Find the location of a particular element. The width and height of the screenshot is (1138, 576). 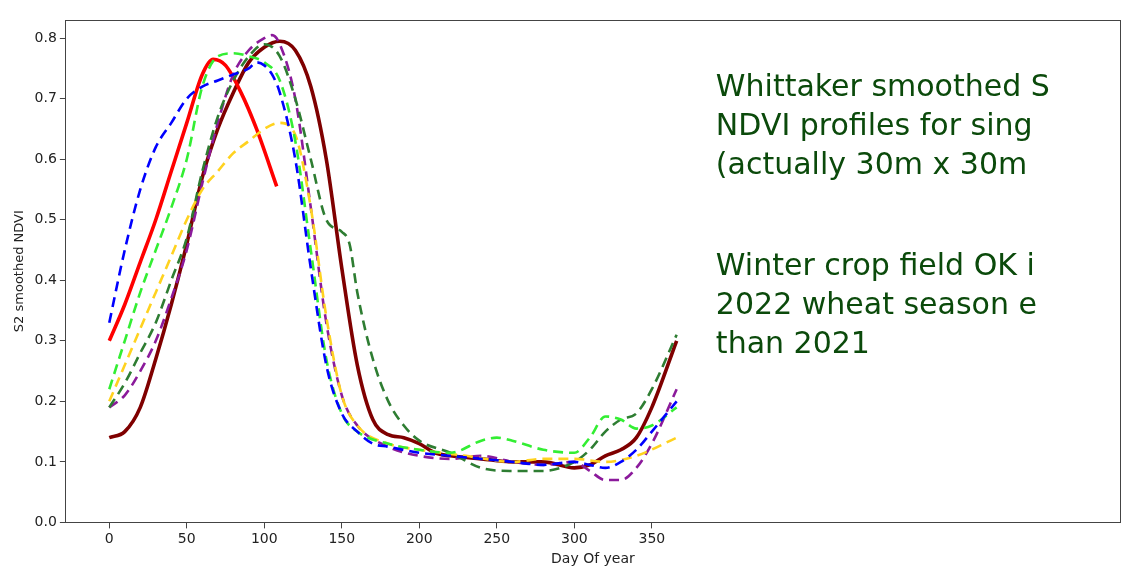

line-series is located at coordinates (193, 200).